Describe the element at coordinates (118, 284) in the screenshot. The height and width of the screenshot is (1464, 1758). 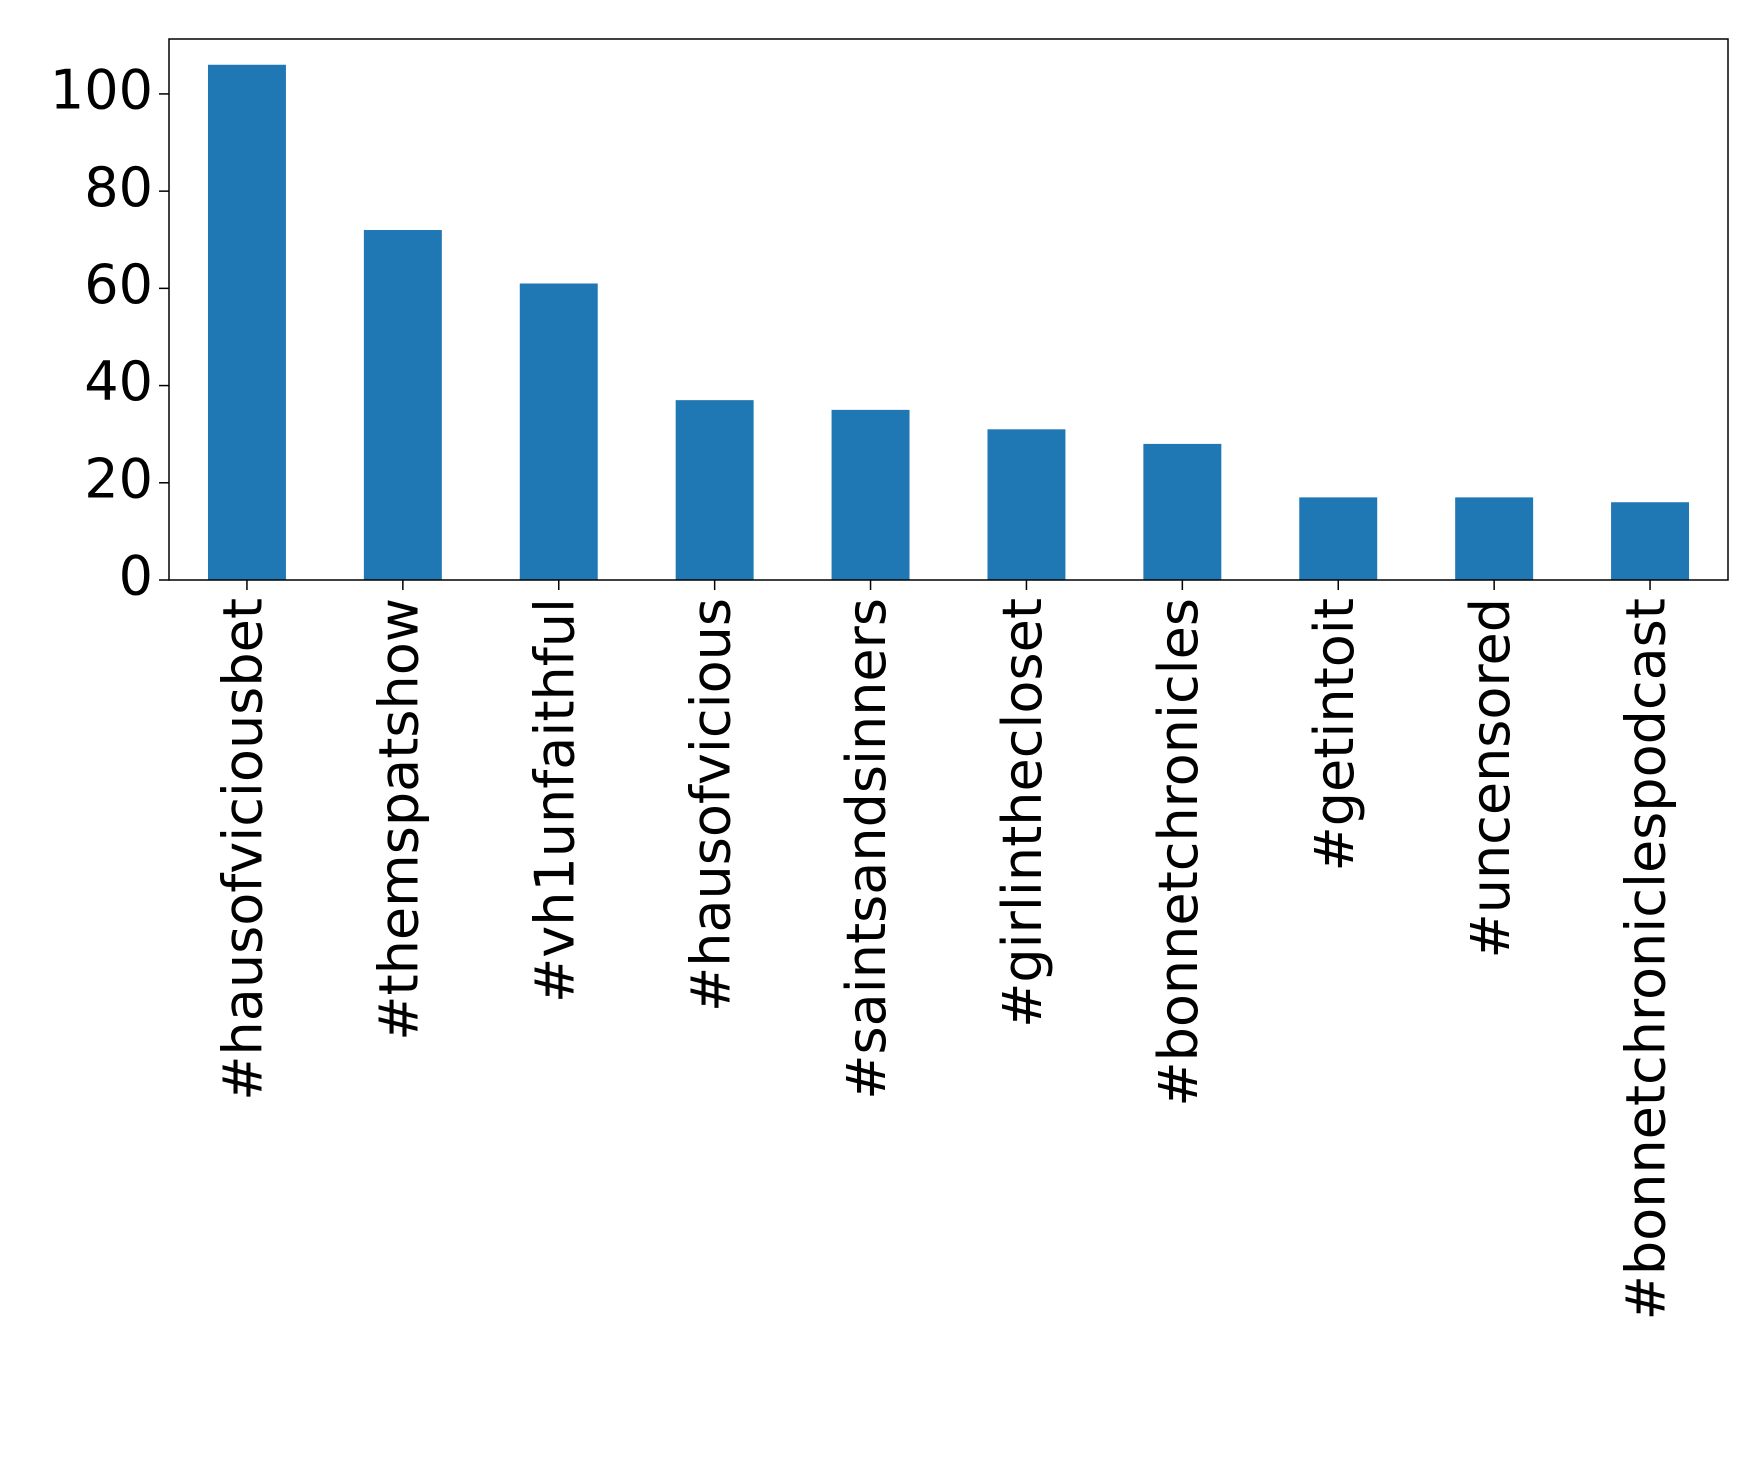
I see `y-tick-label: 60` at that location.